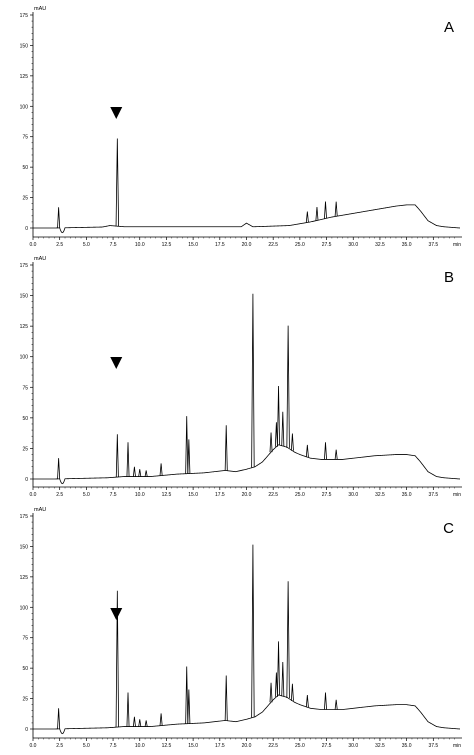 Image resolution: width=474 pixels, height=755 pixels. Describe the element at coordinates (380, 746) in the screenshot. I see `x-tick-label: 32.5` at that location.